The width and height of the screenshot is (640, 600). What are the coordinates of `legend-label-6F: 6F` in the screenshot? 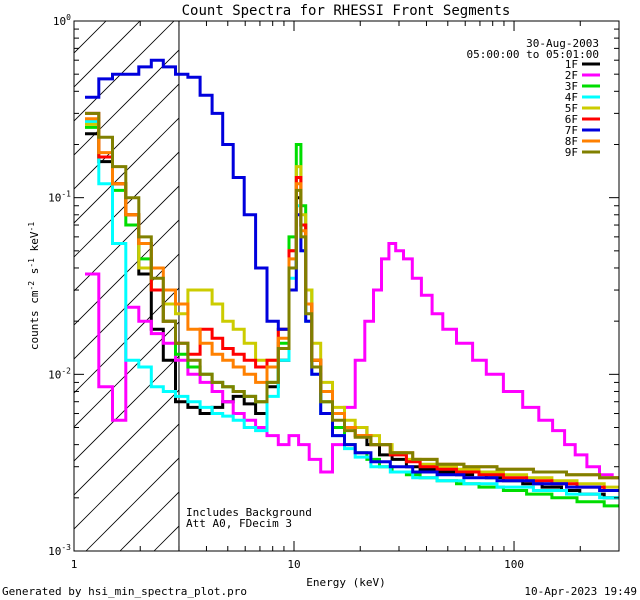 It's located at (571, 119).